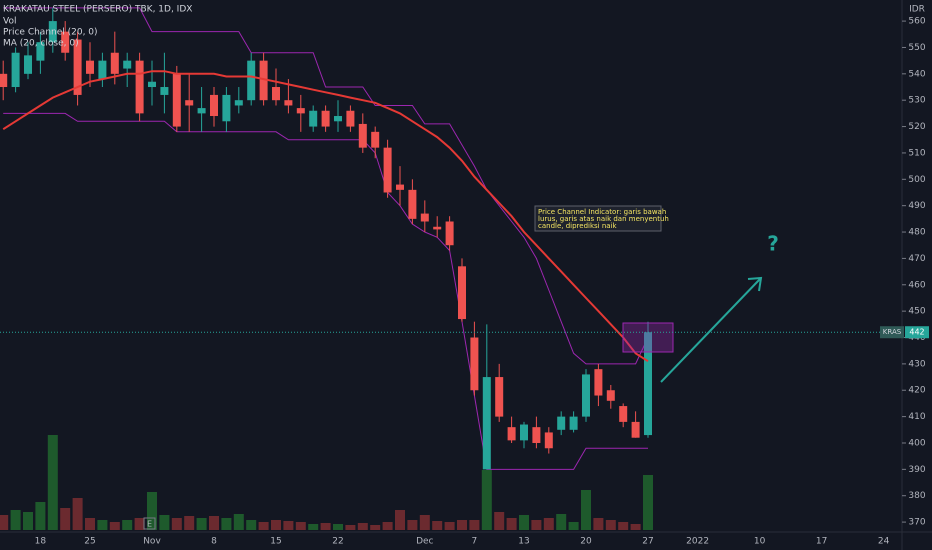 Image resolution: width=932 pixels, height=550 pixels. Describe the element at coordinates (9, 22) in the screenshot. I see `legend-volume: Vol` at that location.